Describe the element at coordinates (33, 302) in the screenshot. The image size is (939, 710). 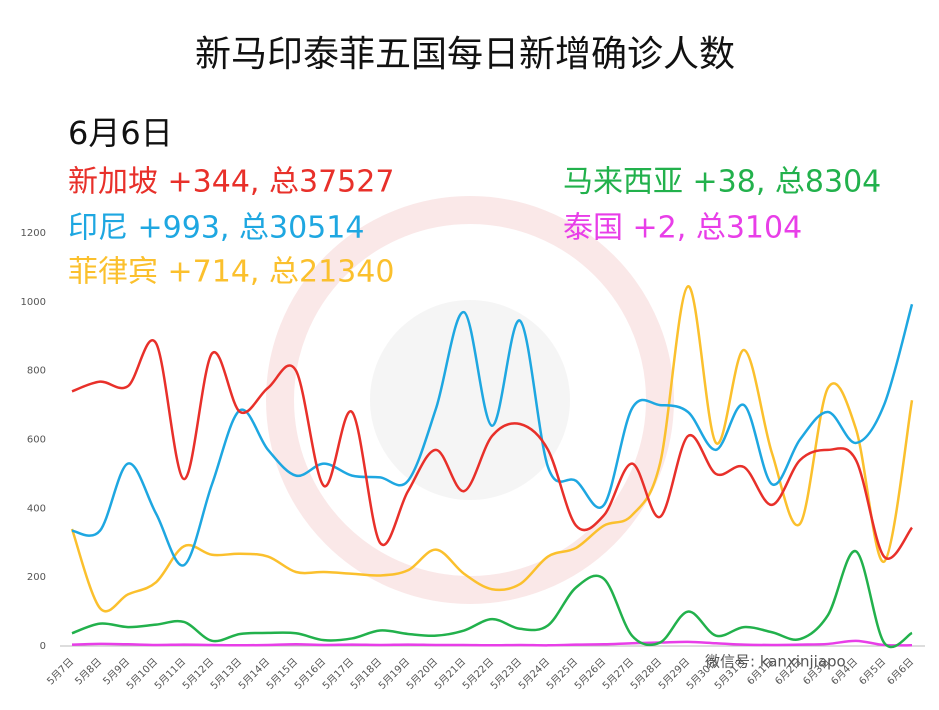
I see `y-tick-label: 1000` at that location.